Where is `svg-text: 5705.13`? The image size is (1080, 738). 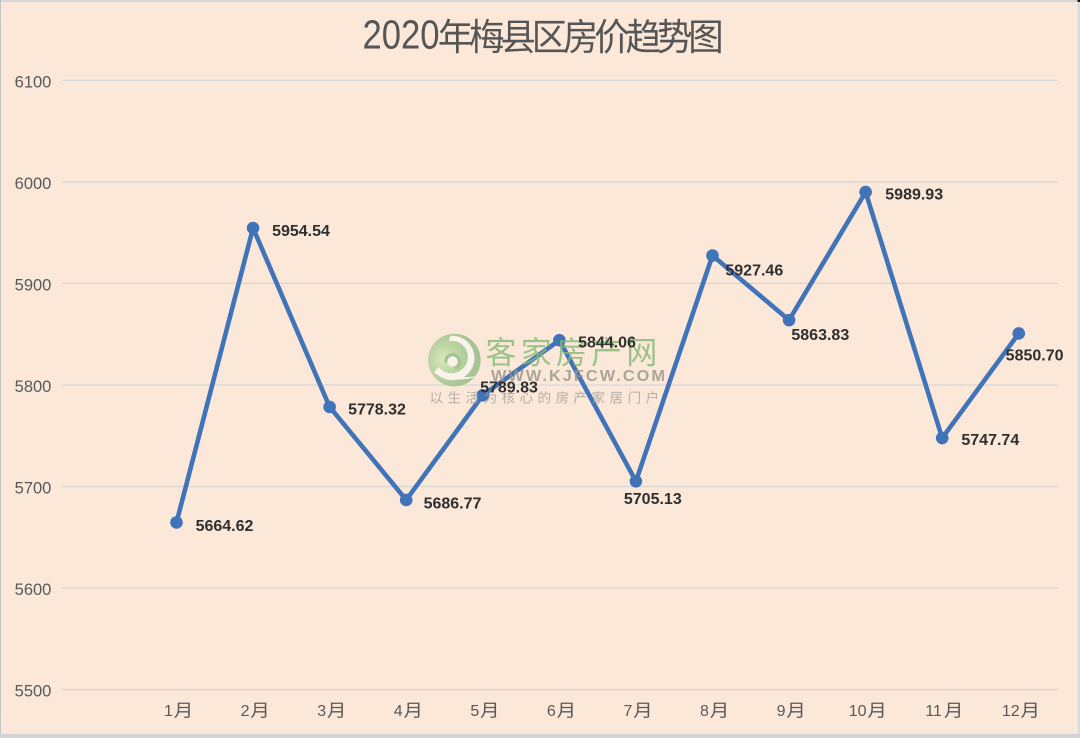 svg-text: 5705.13 is located at coordinates (653, 499).